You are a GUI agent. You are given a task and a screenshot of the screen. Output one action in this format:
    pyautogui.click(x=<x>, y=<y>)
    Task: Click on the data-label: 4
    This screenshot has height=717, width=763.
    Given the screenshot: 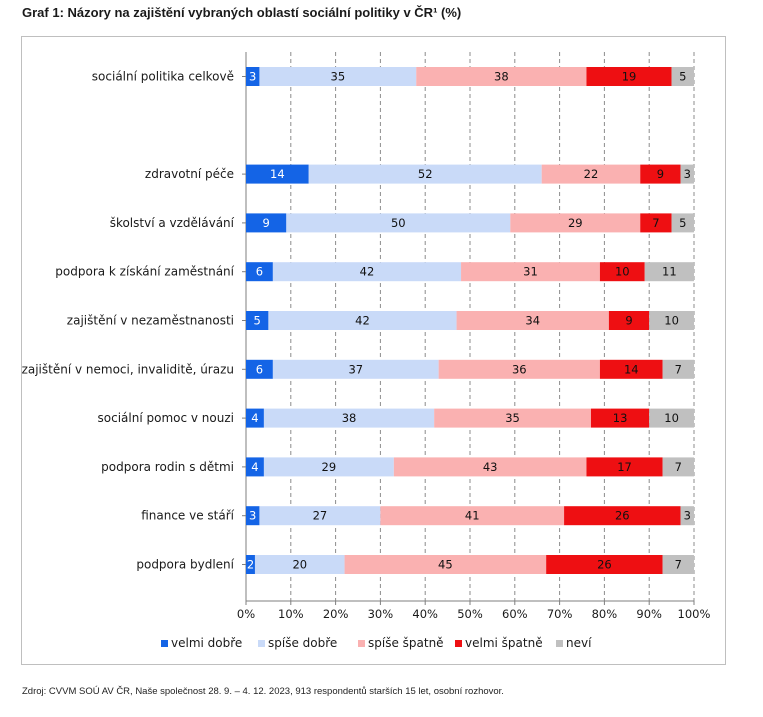 What is the action you would take?
    pyautogui.click(x=254, y=467)
    